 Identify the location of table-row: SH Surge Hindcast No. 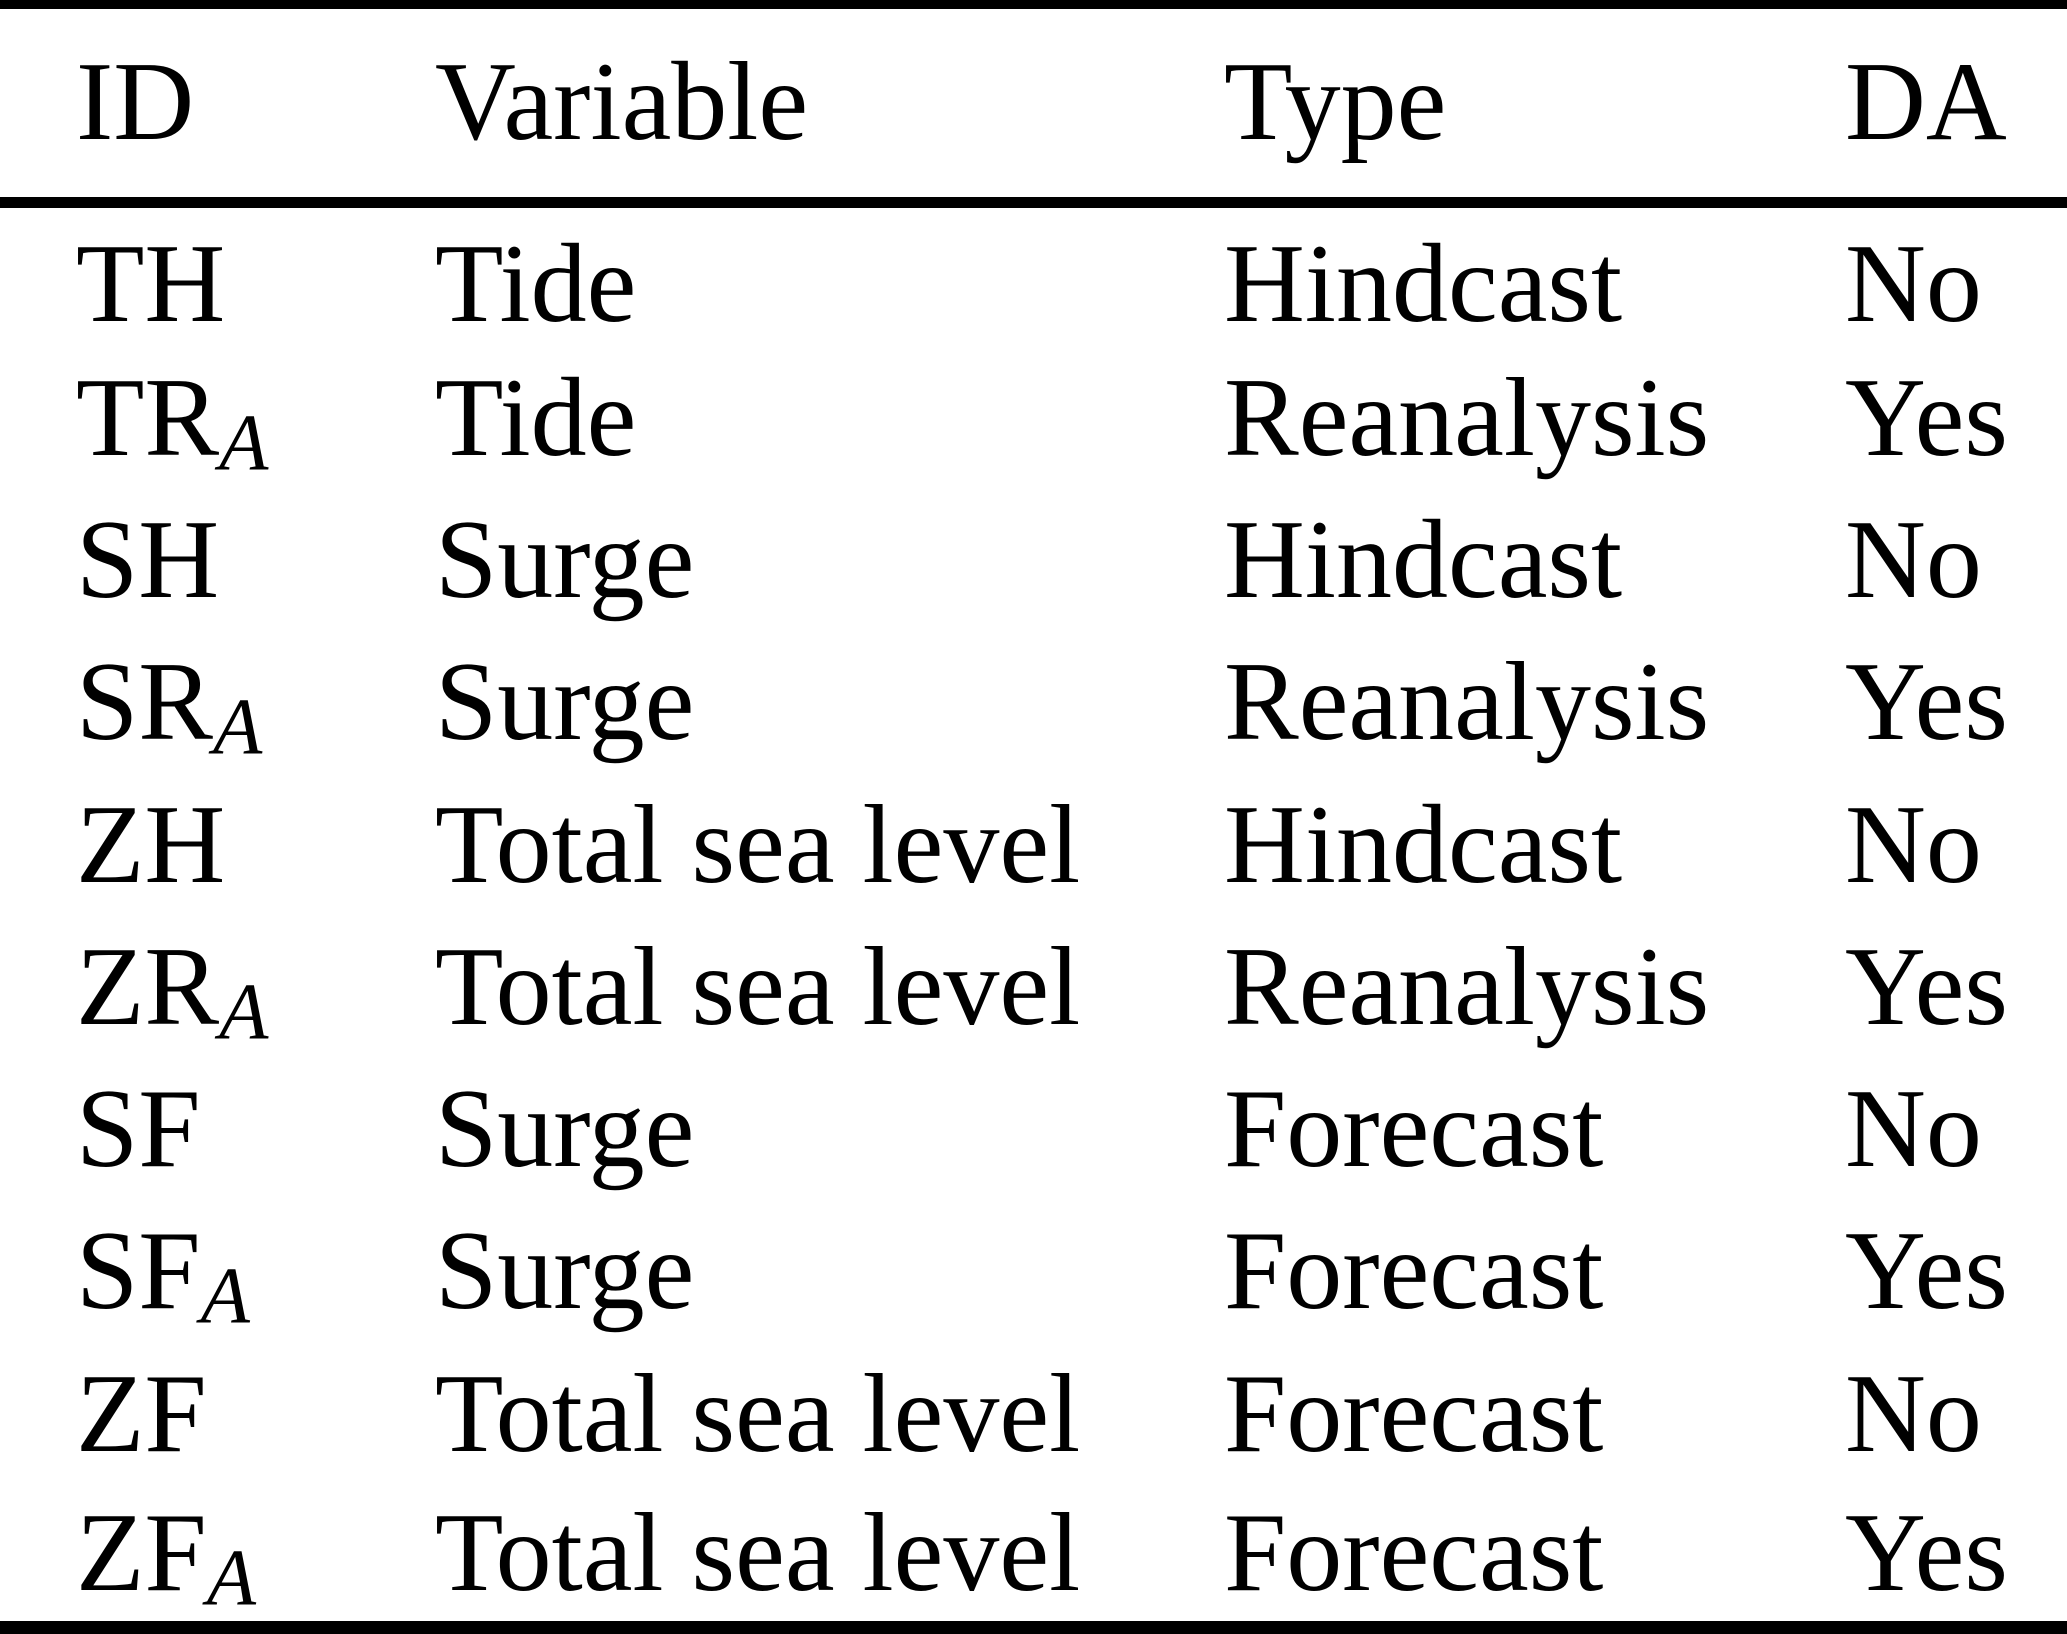
(1033, 561).